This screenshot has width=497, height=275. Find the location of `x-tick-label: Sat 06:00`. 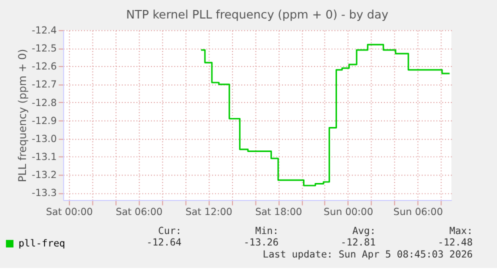

x-tick-label: Sat 06:00 is located at coordinates (139, 212).